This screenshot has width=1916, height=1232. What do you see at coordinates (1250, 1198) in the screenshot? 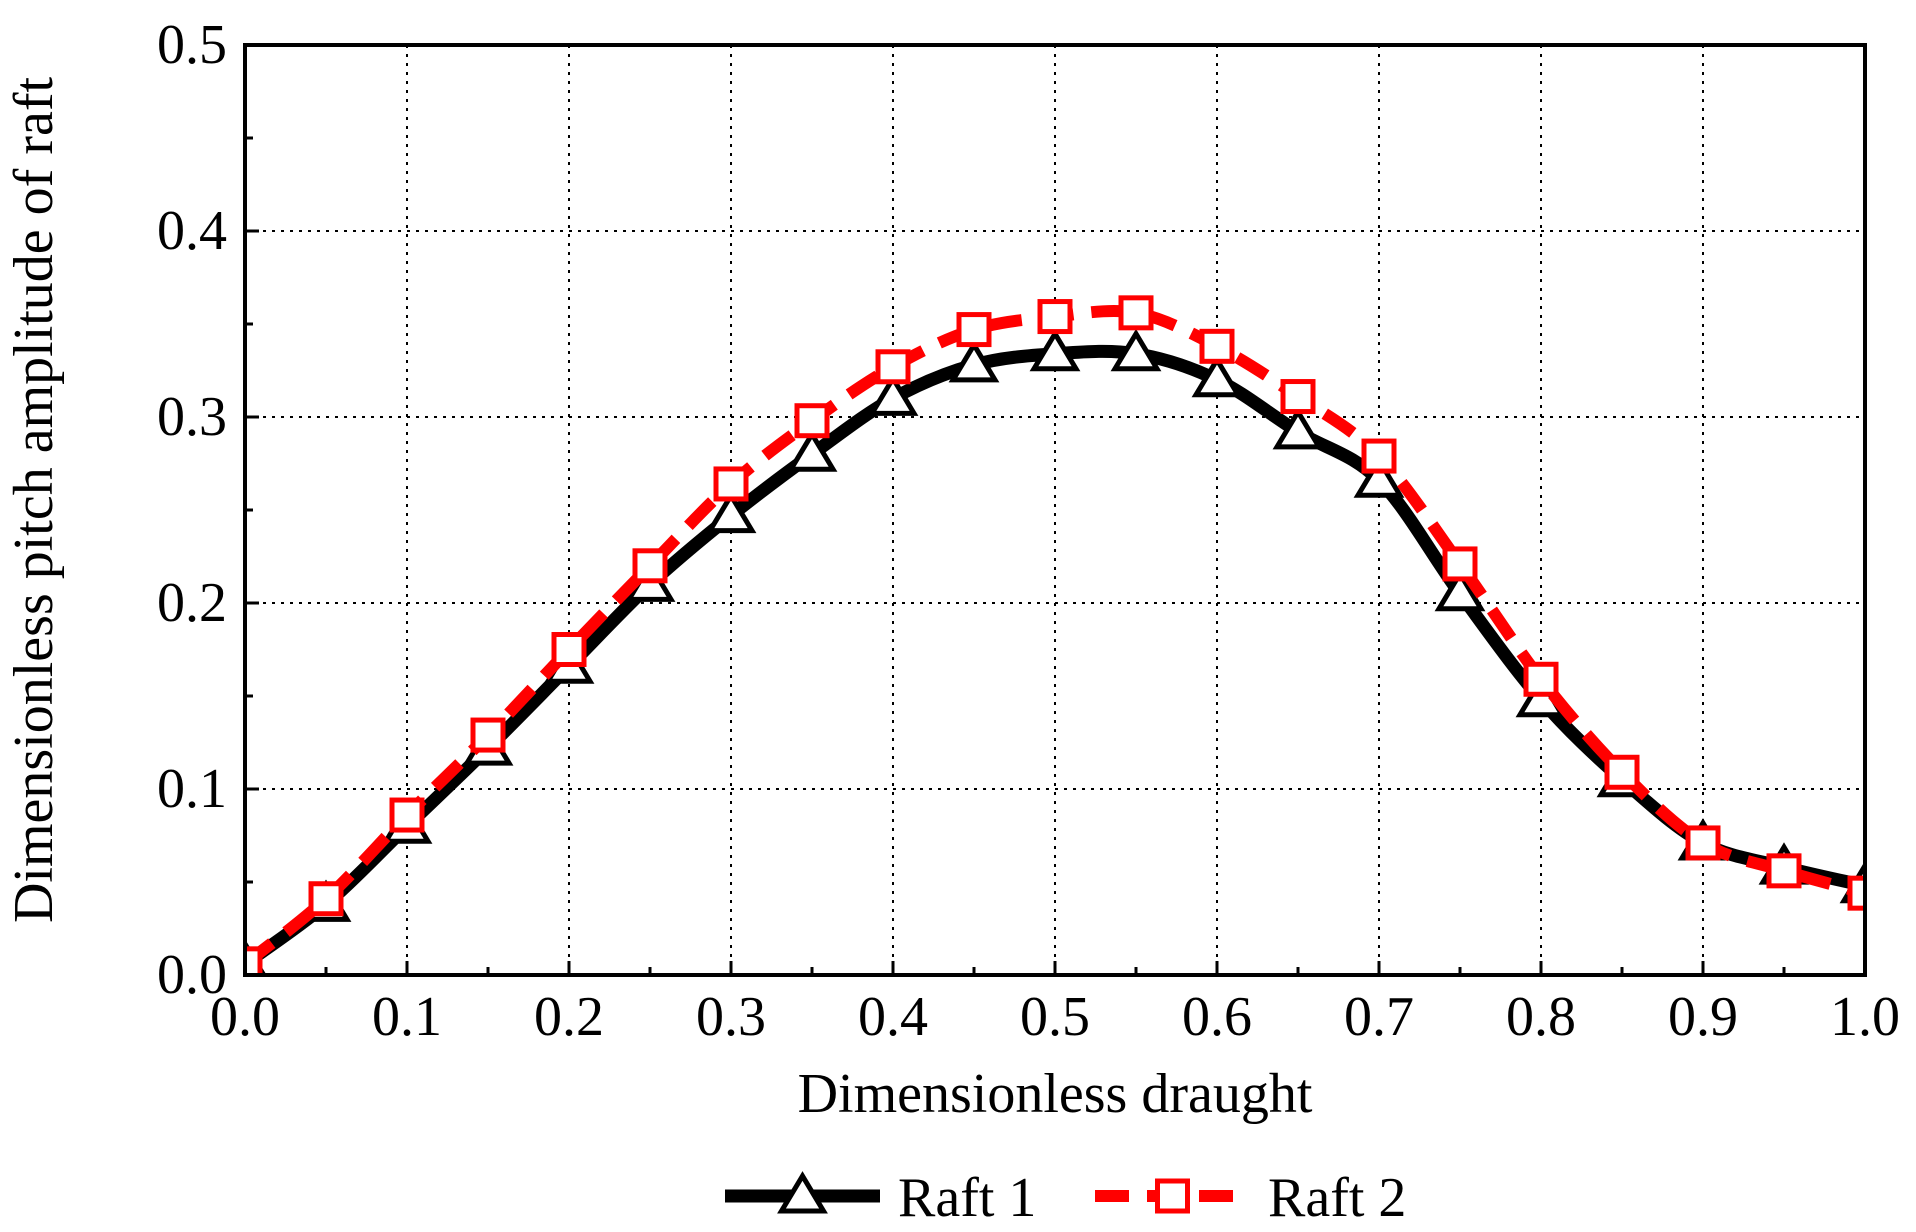
I see `legend-item-2: Raft 2` at bounding box center [1250, 1198].